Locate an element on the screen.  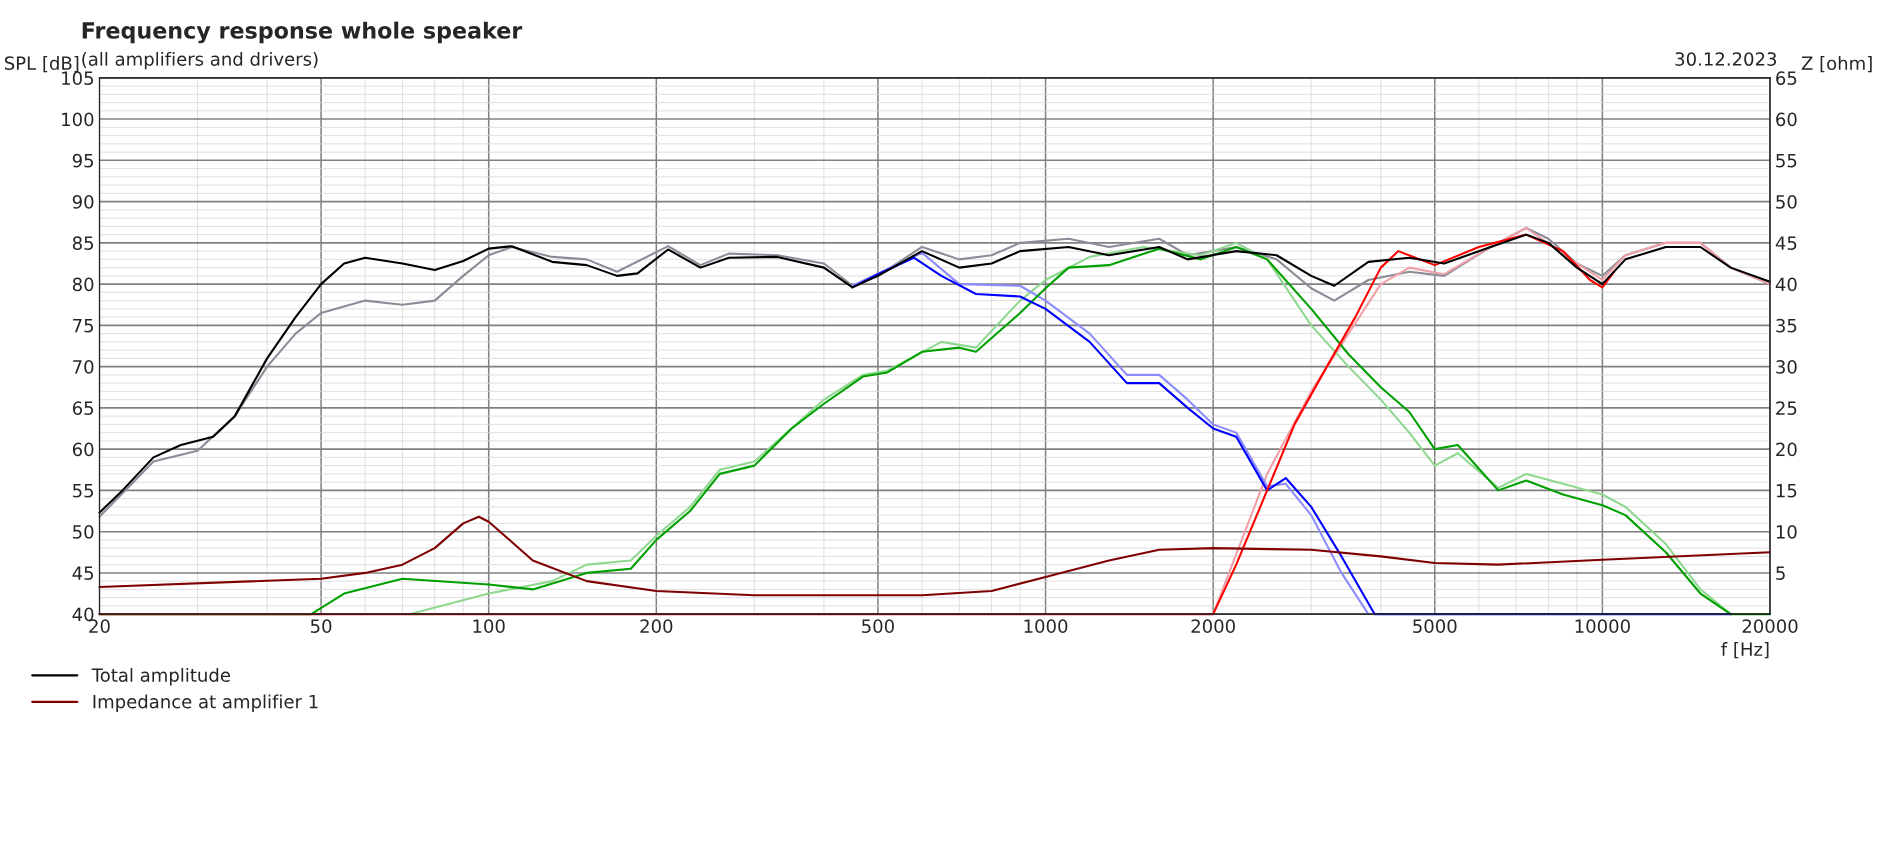
legend-label: Impedance at amplifier 1 is located at coordinates (205, 703).